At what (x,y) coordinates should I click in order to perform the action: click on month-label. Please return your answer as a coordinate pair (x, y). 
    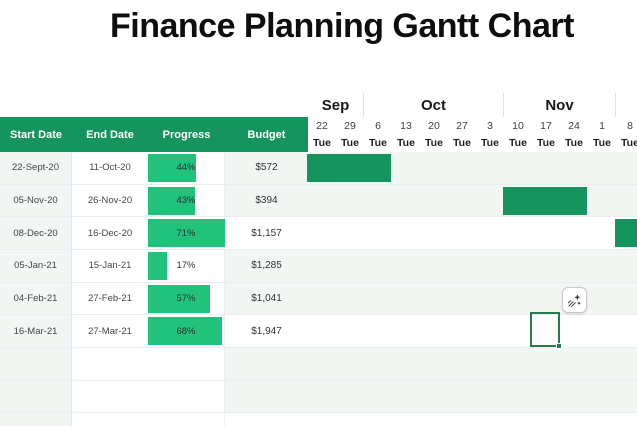
    Looking at the image, I should click on (626, 105).